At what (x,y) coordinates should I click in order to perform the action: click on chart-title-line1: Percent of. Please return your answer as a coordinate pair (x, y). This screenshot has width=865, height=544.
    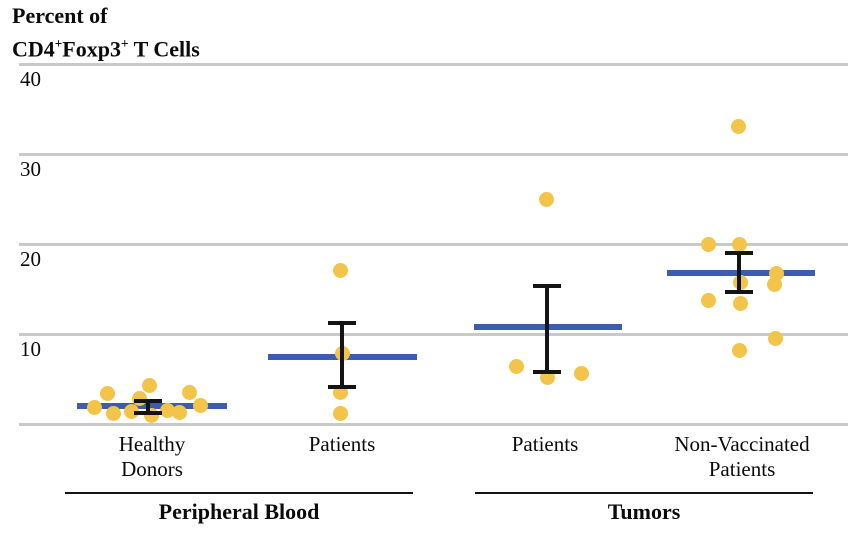
    Looking at the image, I should click on (60, 15).